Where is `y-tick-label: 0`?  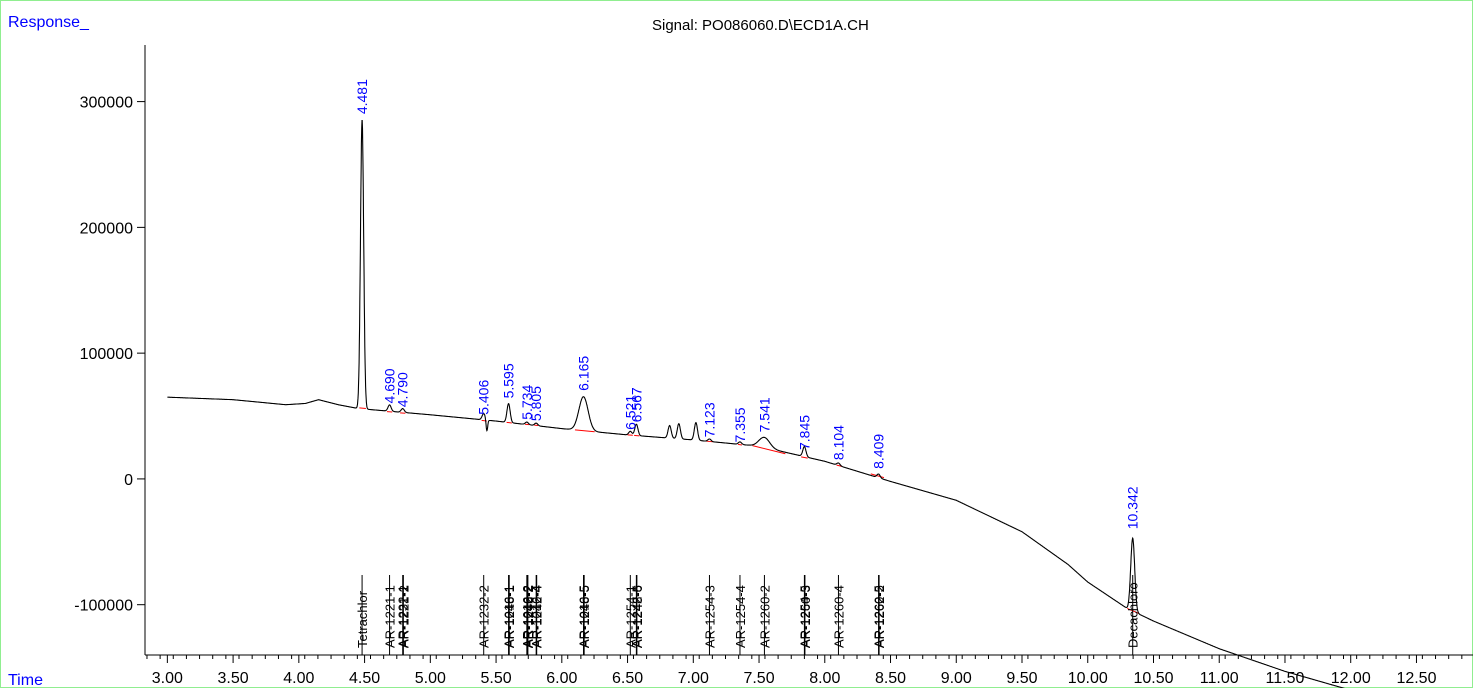 y-tick-label: 0 is located at coordinates (128, 480).